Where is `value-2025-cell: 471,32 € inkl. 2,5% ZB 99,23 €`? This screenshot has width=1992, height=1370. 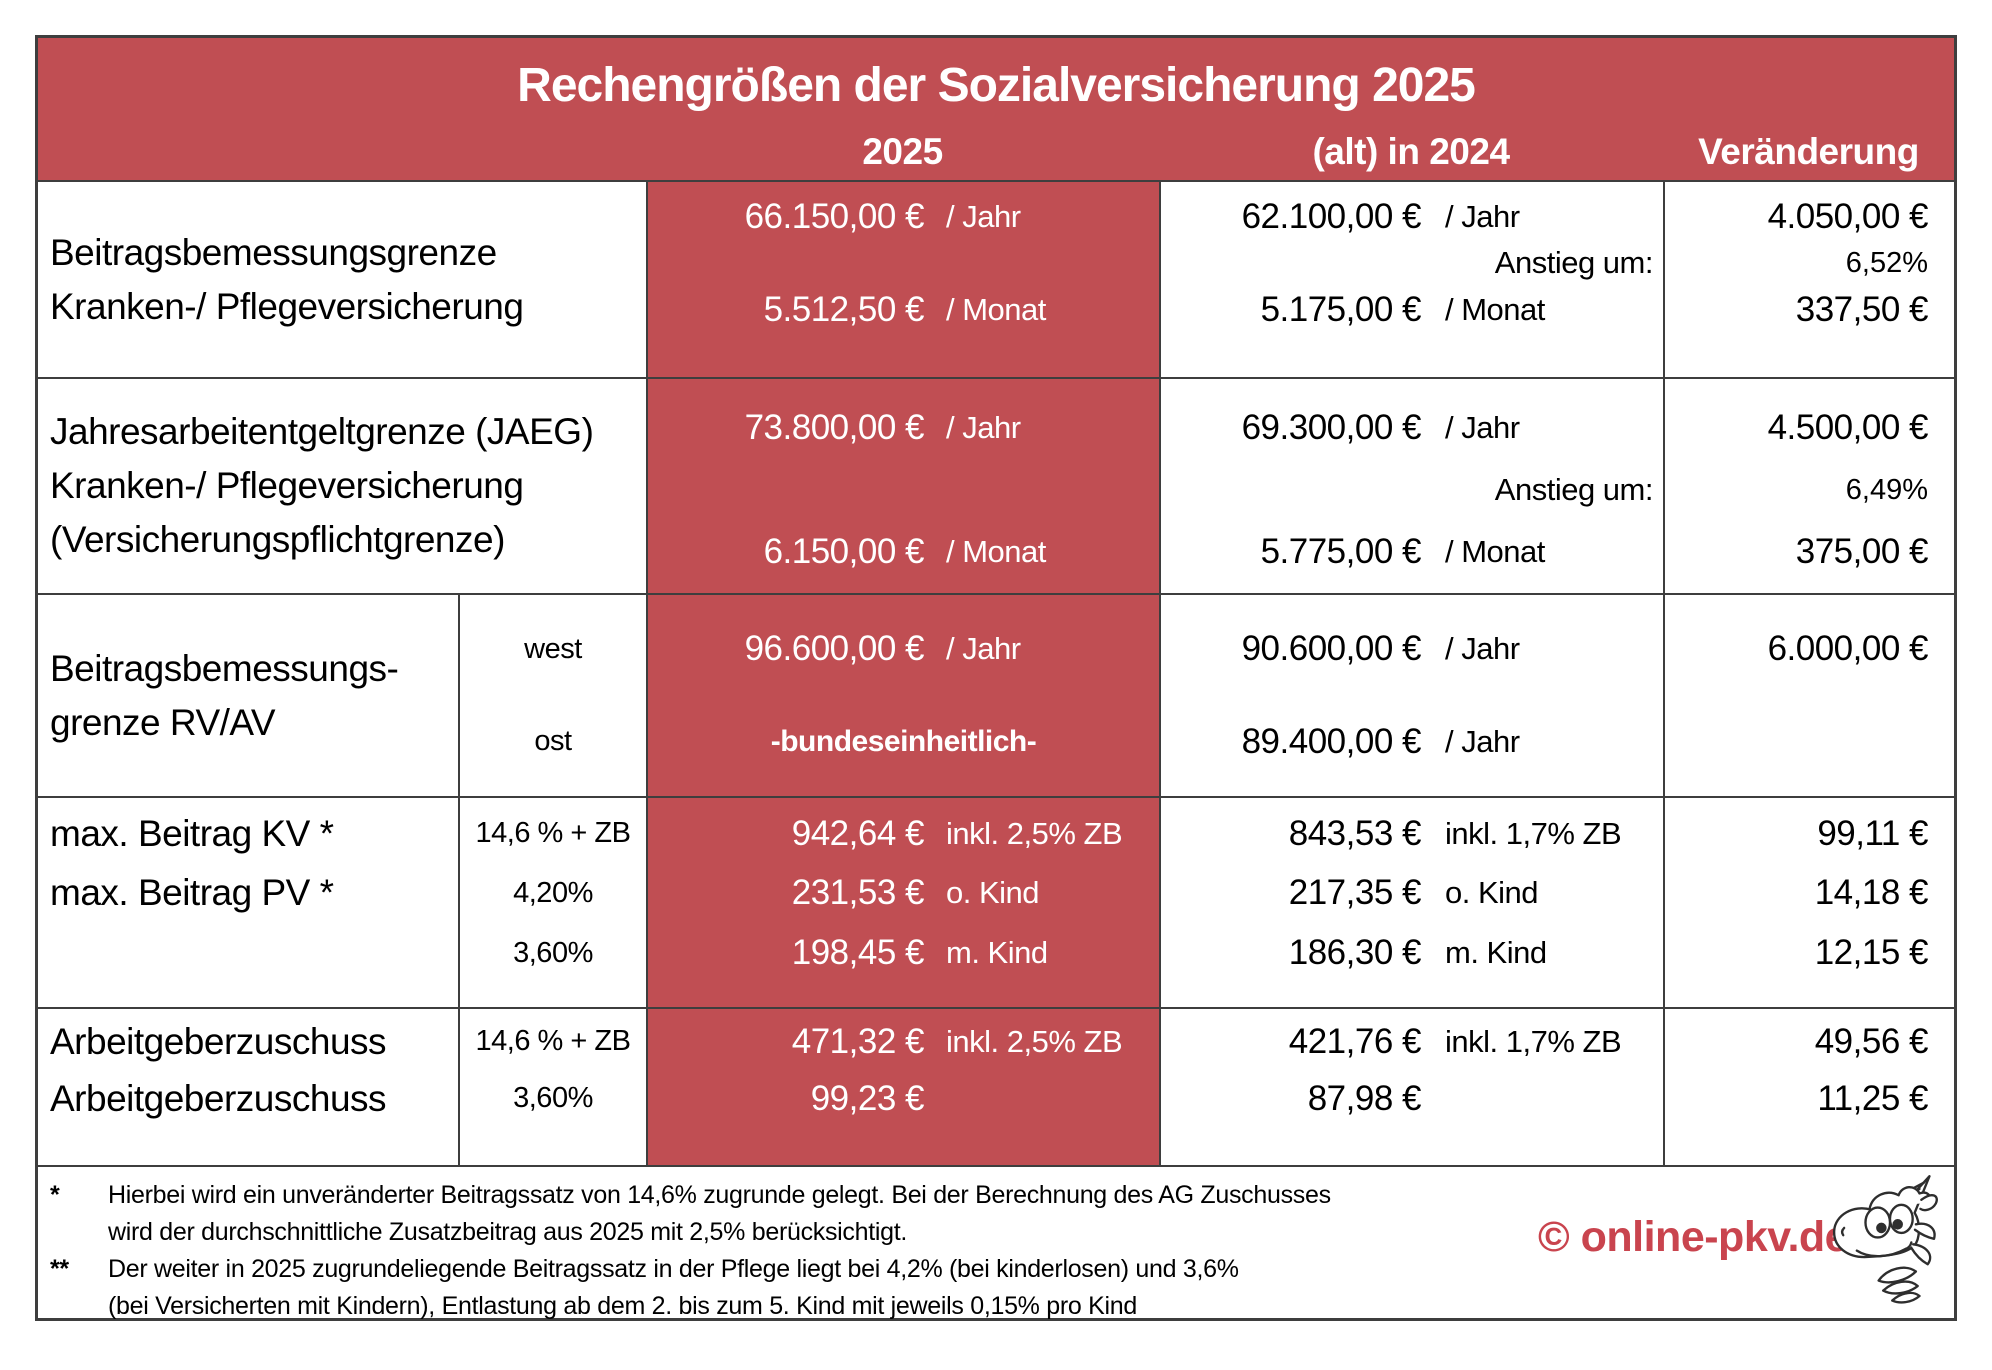 value-2025-cell: 471,32 € inkl. 2,5% ZB 99,23 € is located at coordinates (902, 1087).